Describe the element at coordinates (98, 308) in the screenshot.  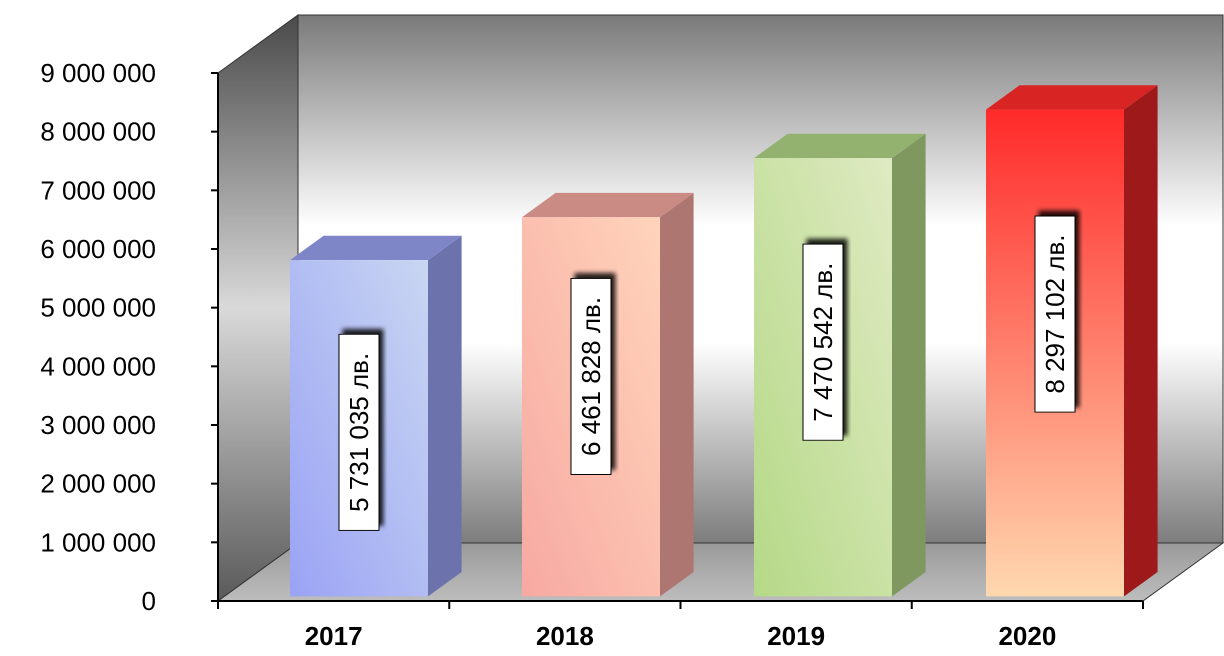
I see `y-tick-label: 5 000 000` at that location.